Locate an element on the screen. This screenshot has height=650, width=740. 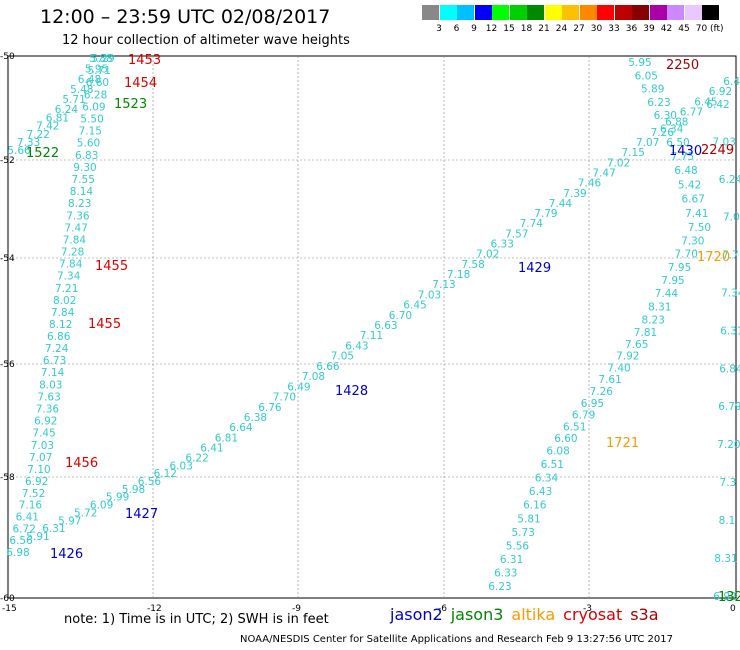
y-tick-label: -56 is located at coordinates (7, 365).